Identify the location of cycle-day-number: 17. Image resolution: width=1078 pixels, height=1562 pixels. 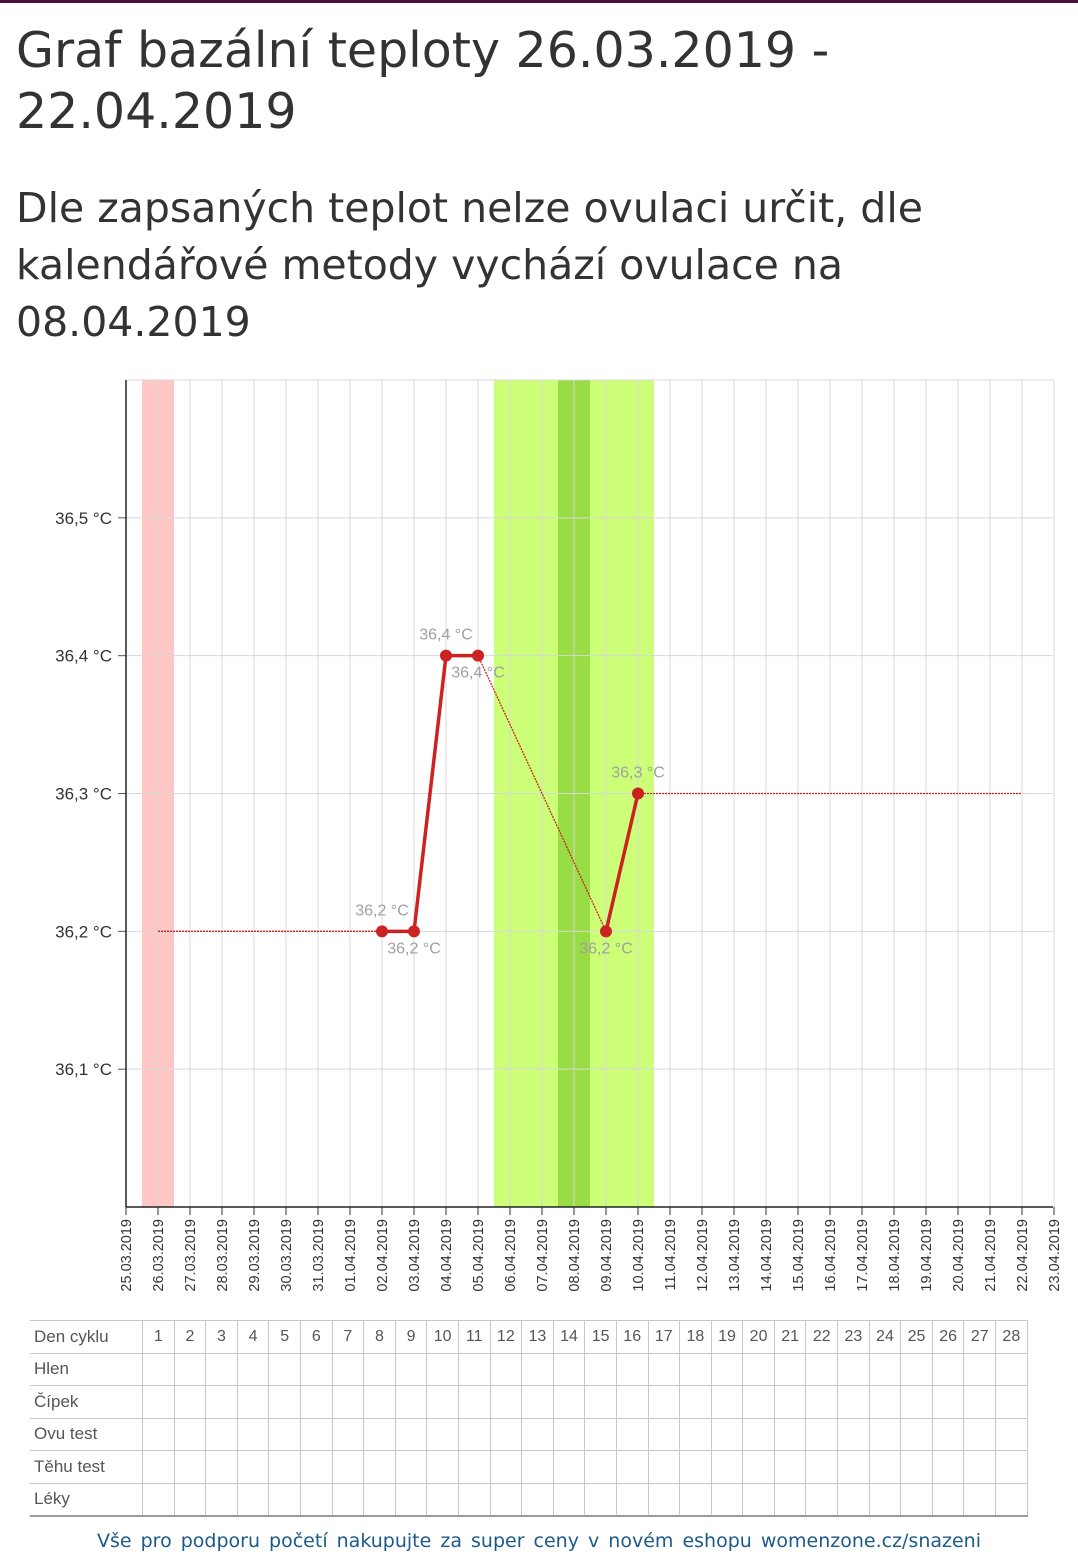
(664, 1337).